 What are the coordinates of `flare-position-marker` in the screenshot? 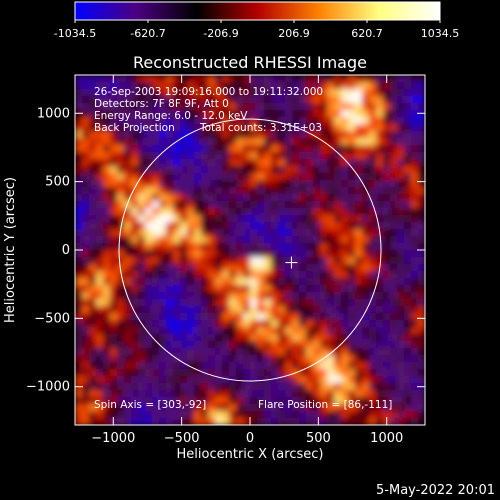 It's located at (291, 262).